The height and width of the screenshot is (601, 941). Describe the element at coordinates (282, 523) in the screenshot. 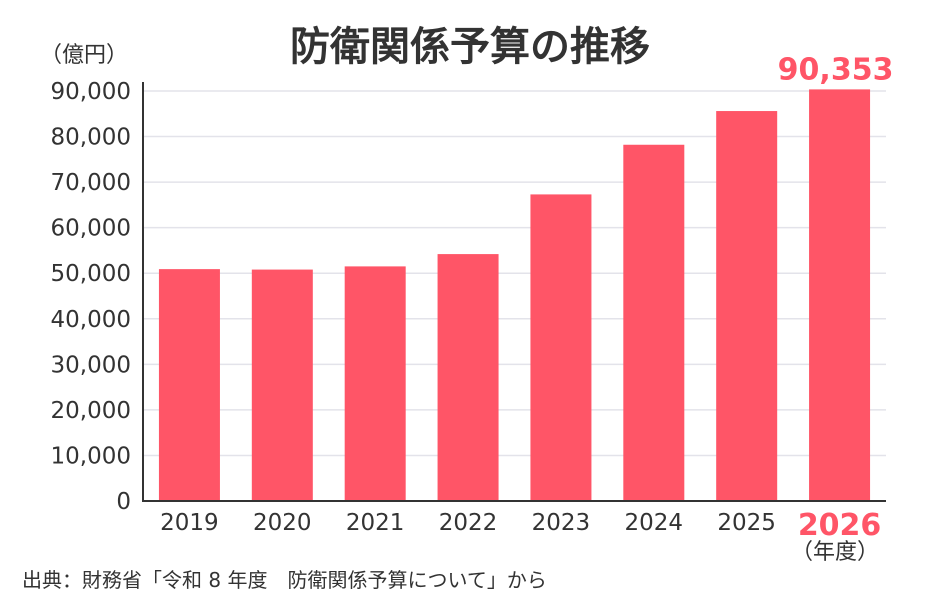

I see `x-tick-label-2020: 2020` at that location.